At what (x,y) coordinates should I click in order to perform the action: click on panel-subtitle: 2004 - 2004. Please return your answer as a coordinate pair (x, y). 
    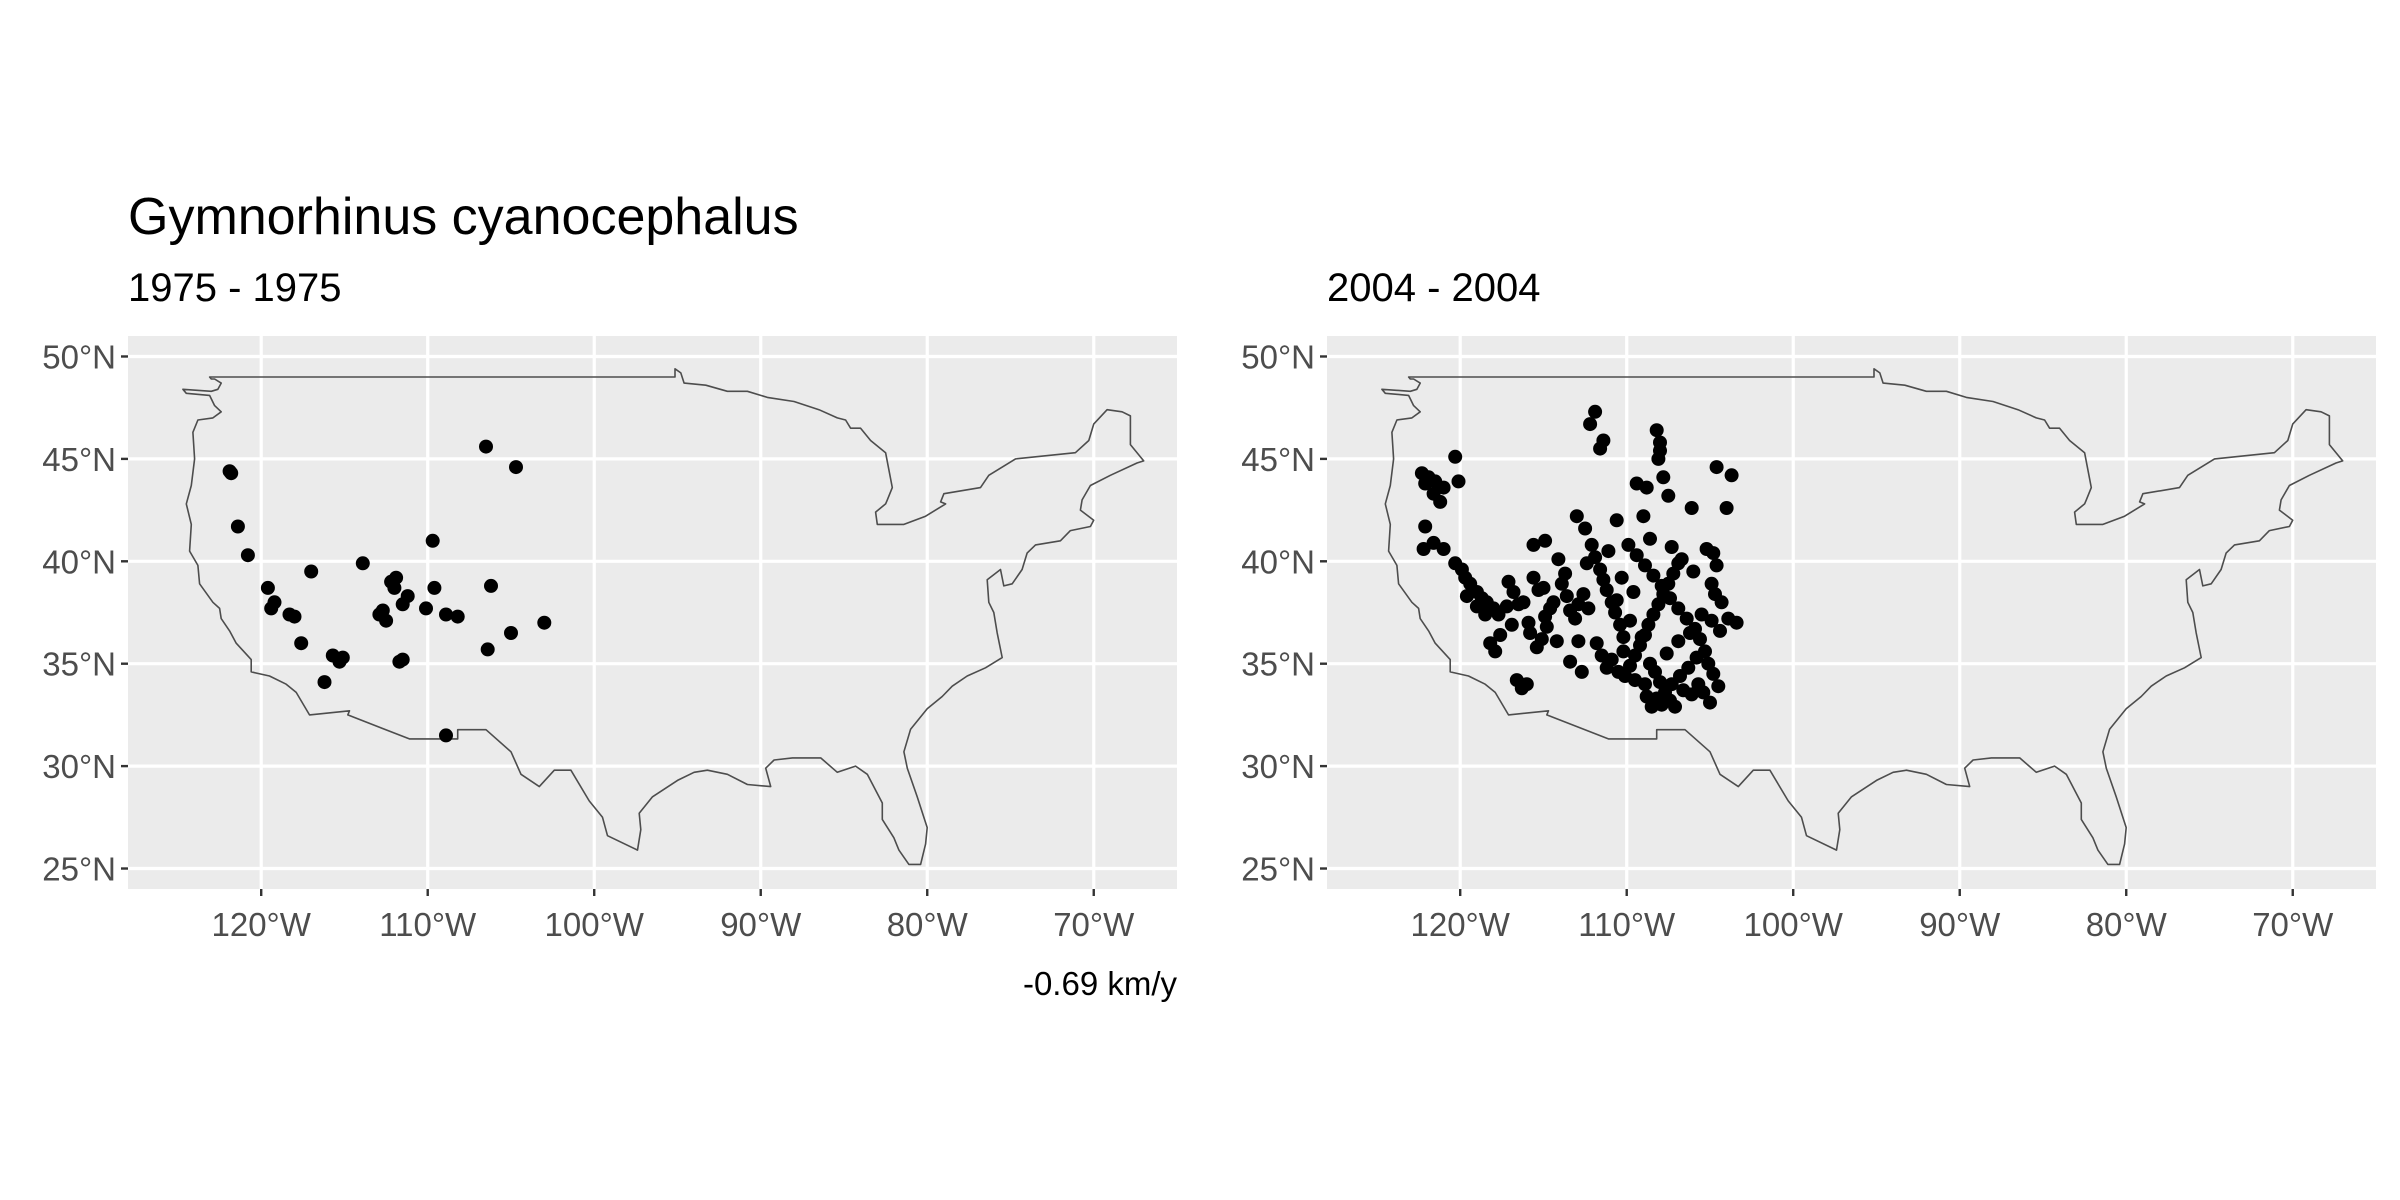
    Looking at the image, I should click on (1434, 288).